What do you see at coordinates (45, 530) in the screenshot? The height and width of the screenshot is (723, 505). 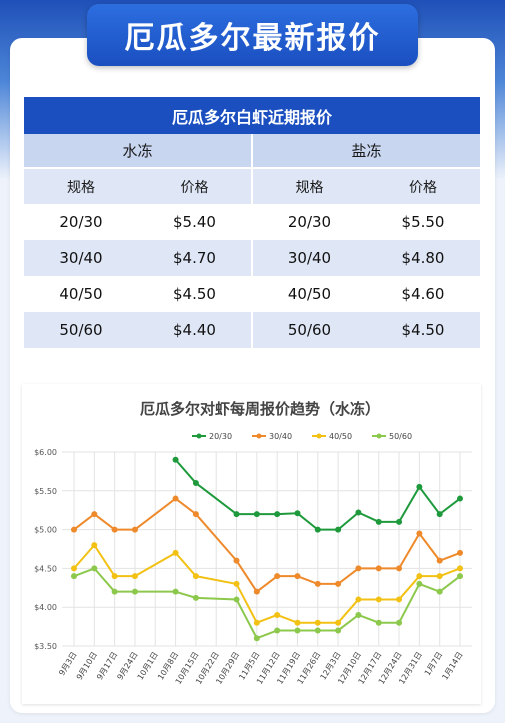 I see `y-tick-label: $5.00` at bounding box center [45, 530].